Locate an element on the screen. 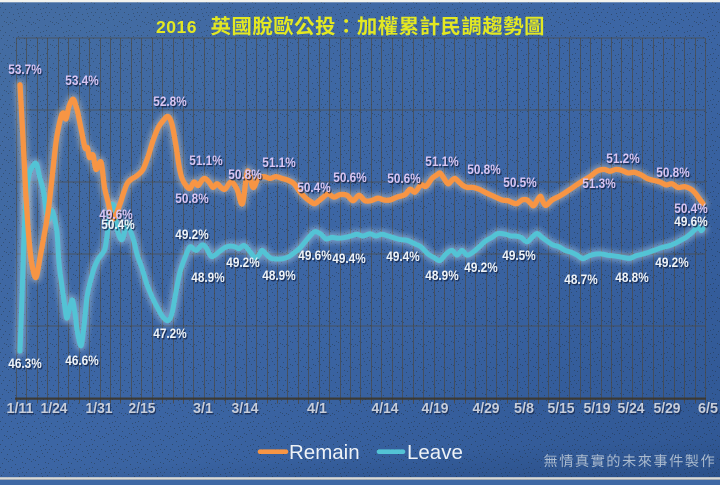 The width and height of the screenshot is (720, 485). svg-text: 51.3% is located at coordinates (600, 184).